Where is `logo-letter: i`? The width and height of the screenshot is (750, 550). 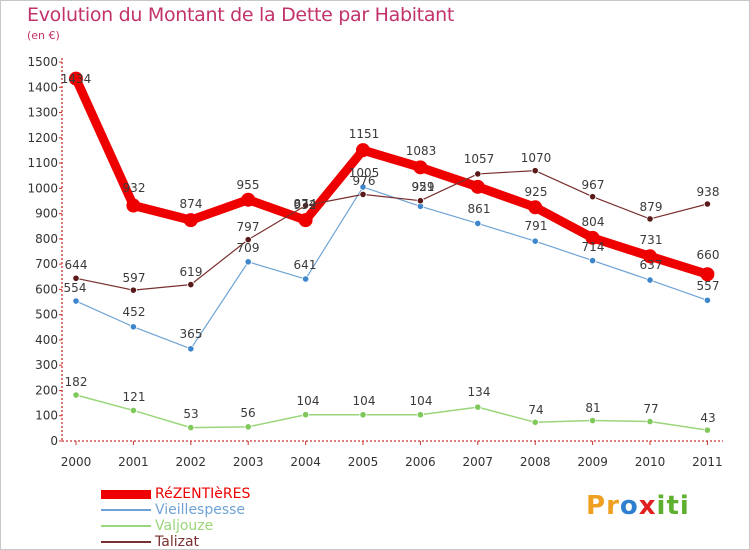 logo-letter: i is located at coordinates (684, 506).